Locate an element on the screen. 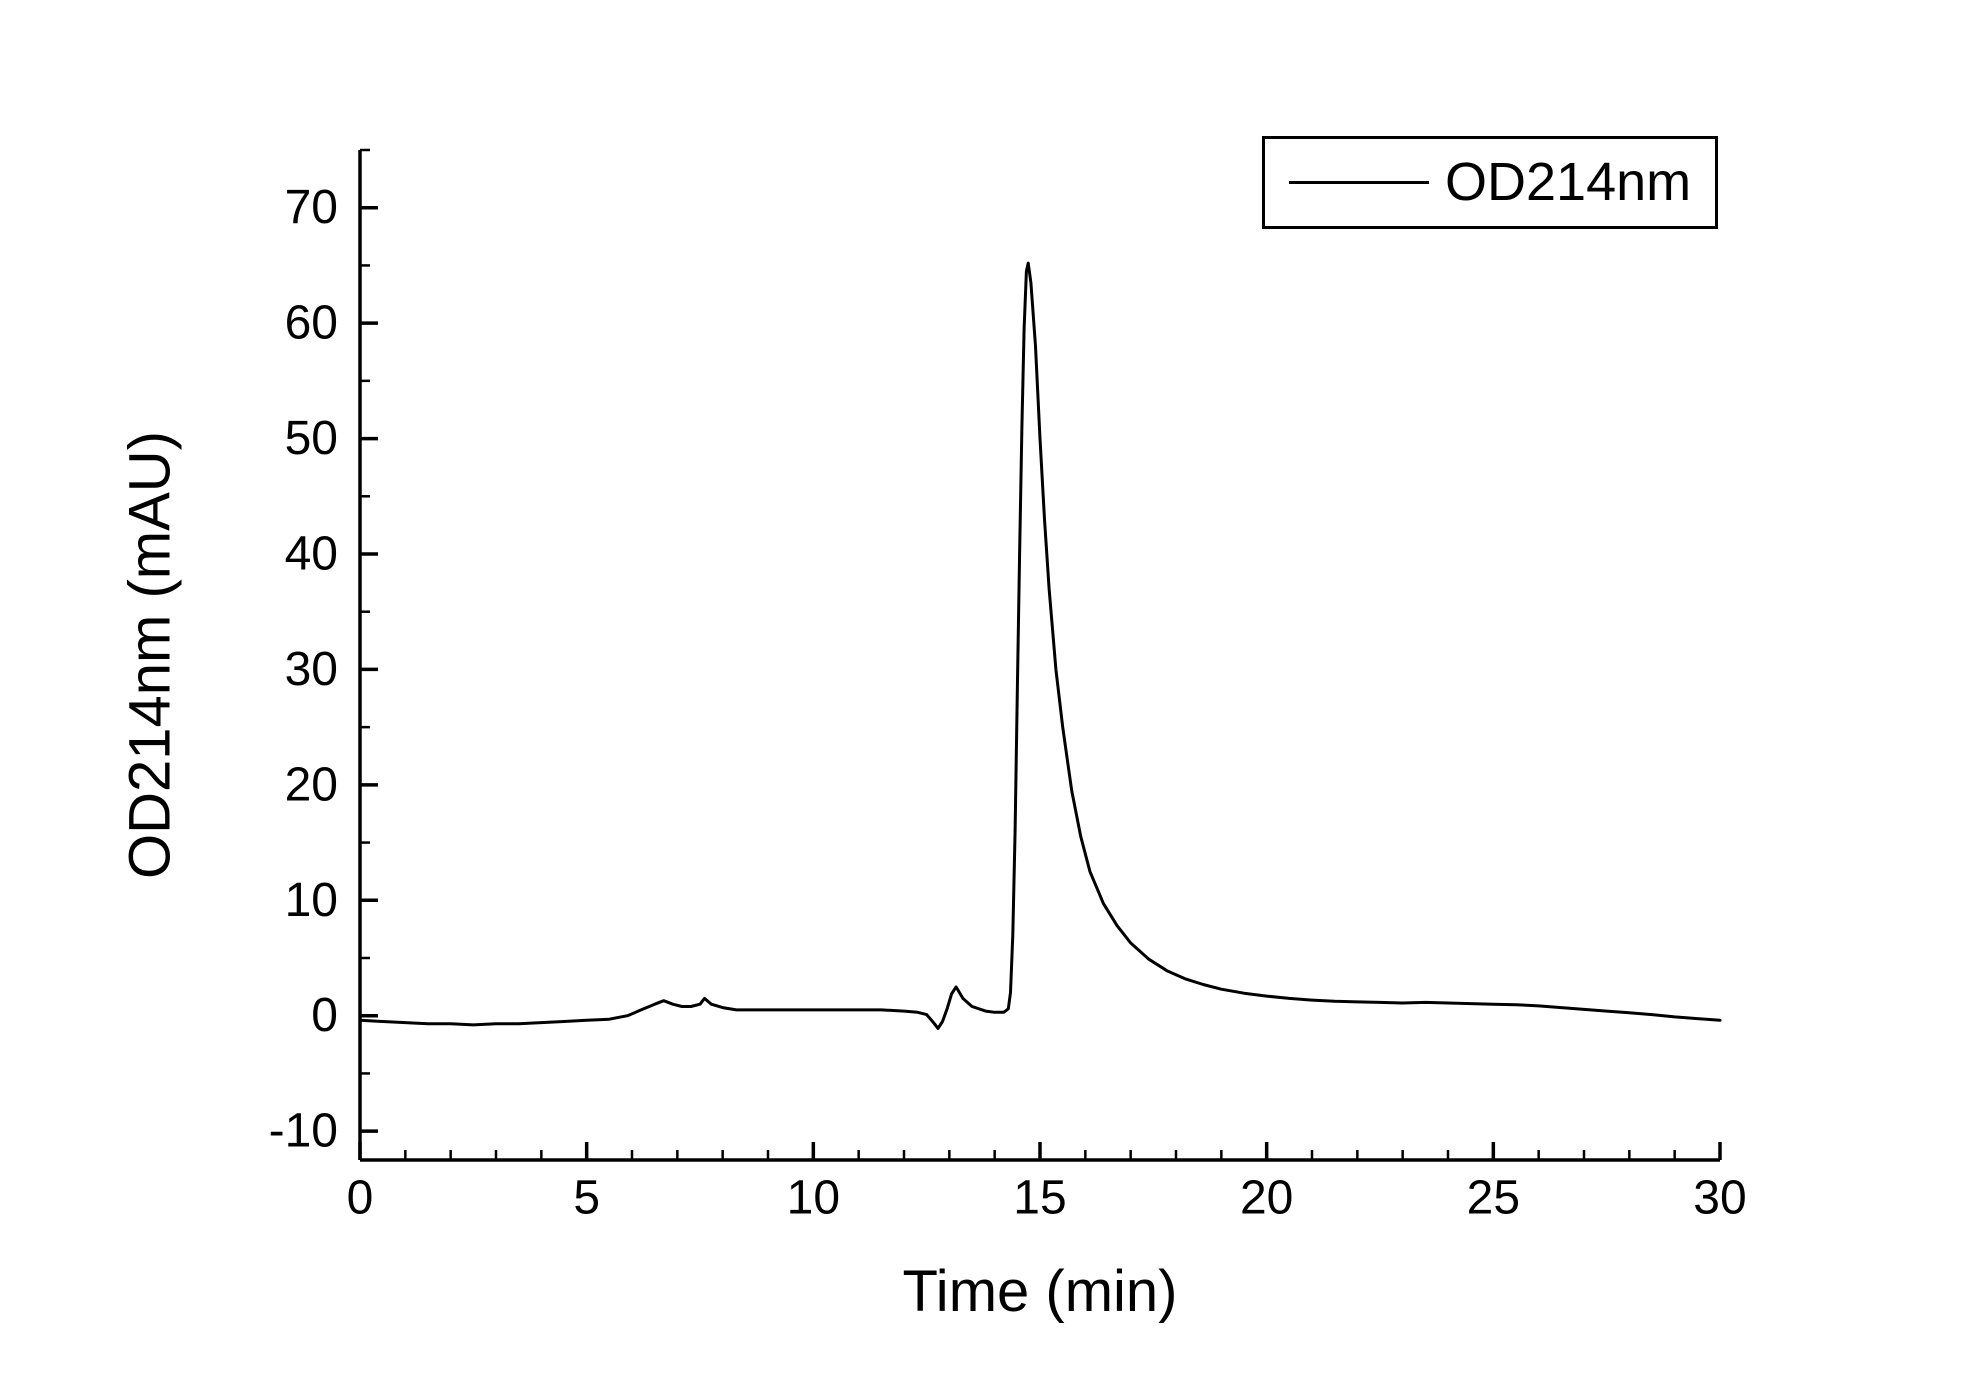 The image size is (1968, 1375). y-tick-label: 30 is located at coordinates (311, 669).